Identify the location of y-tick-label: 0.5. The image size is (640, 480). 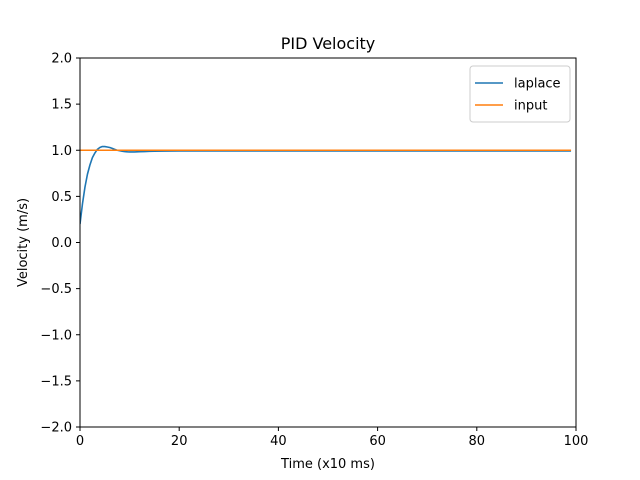
(61, 197).